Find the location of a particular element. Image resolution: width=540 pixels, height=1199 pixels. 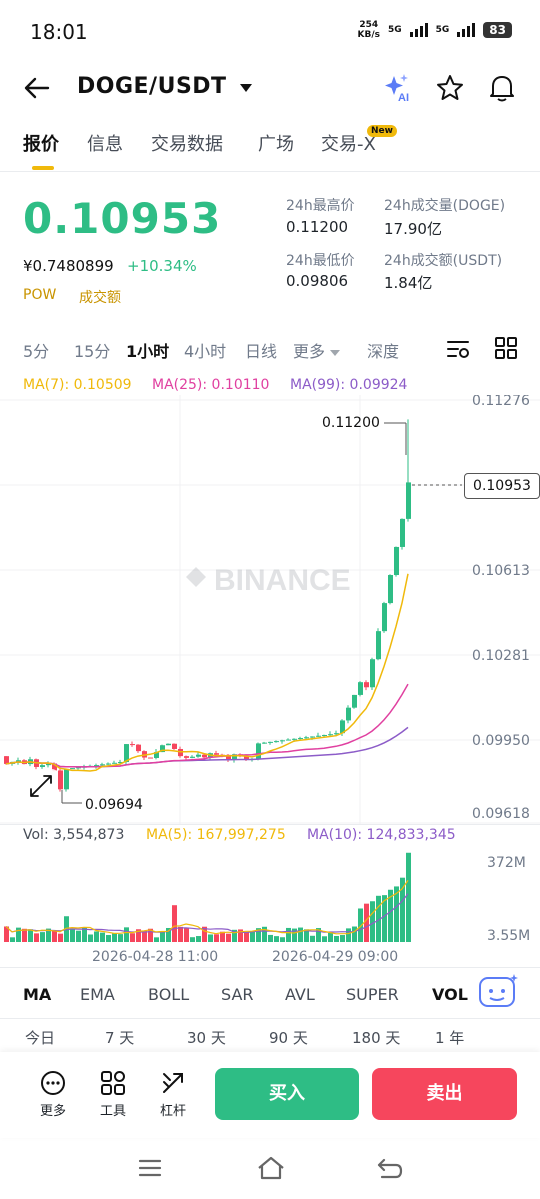

menu-icon is located at coordinates (150, 1168).